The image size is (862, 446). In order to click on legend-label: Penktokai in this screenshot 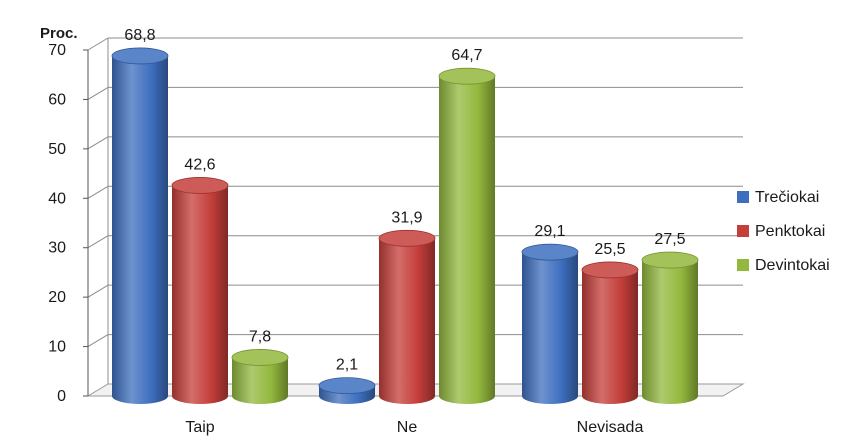, I will do `click(790, 231)`.